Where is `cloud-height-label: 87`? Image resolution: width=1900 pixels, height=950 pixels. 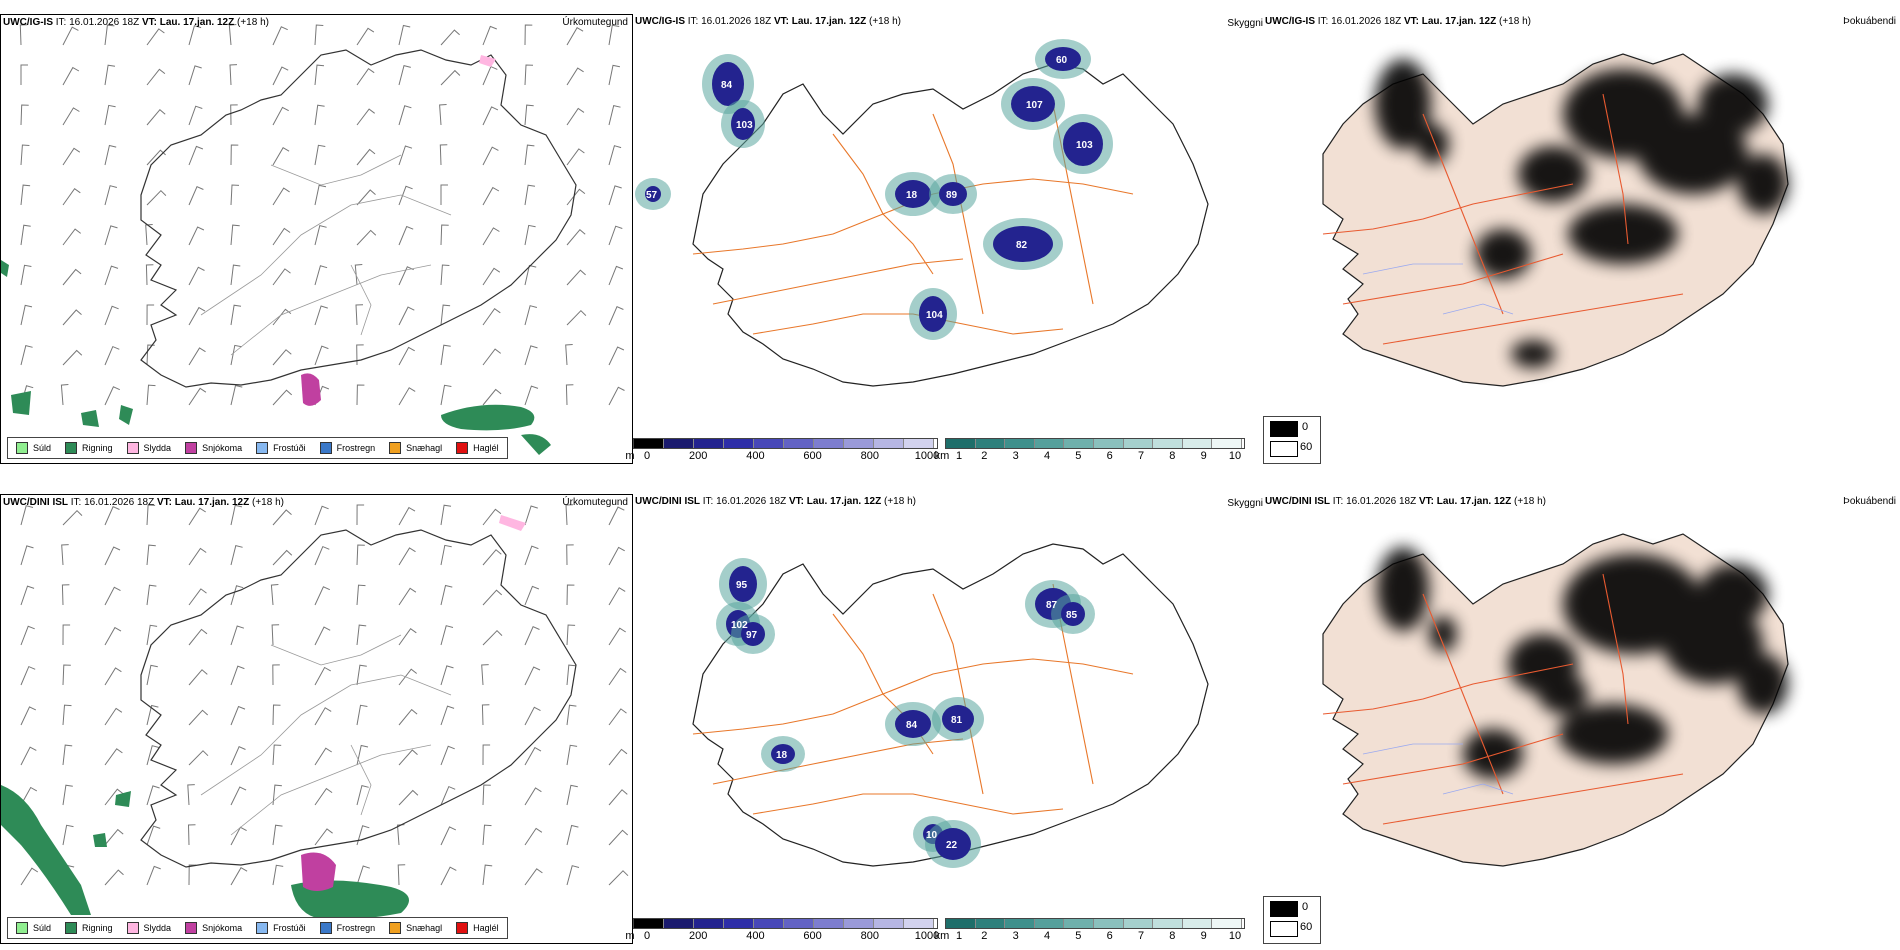
cloud-height-label: 87 is located at coordinates (1052, 605).